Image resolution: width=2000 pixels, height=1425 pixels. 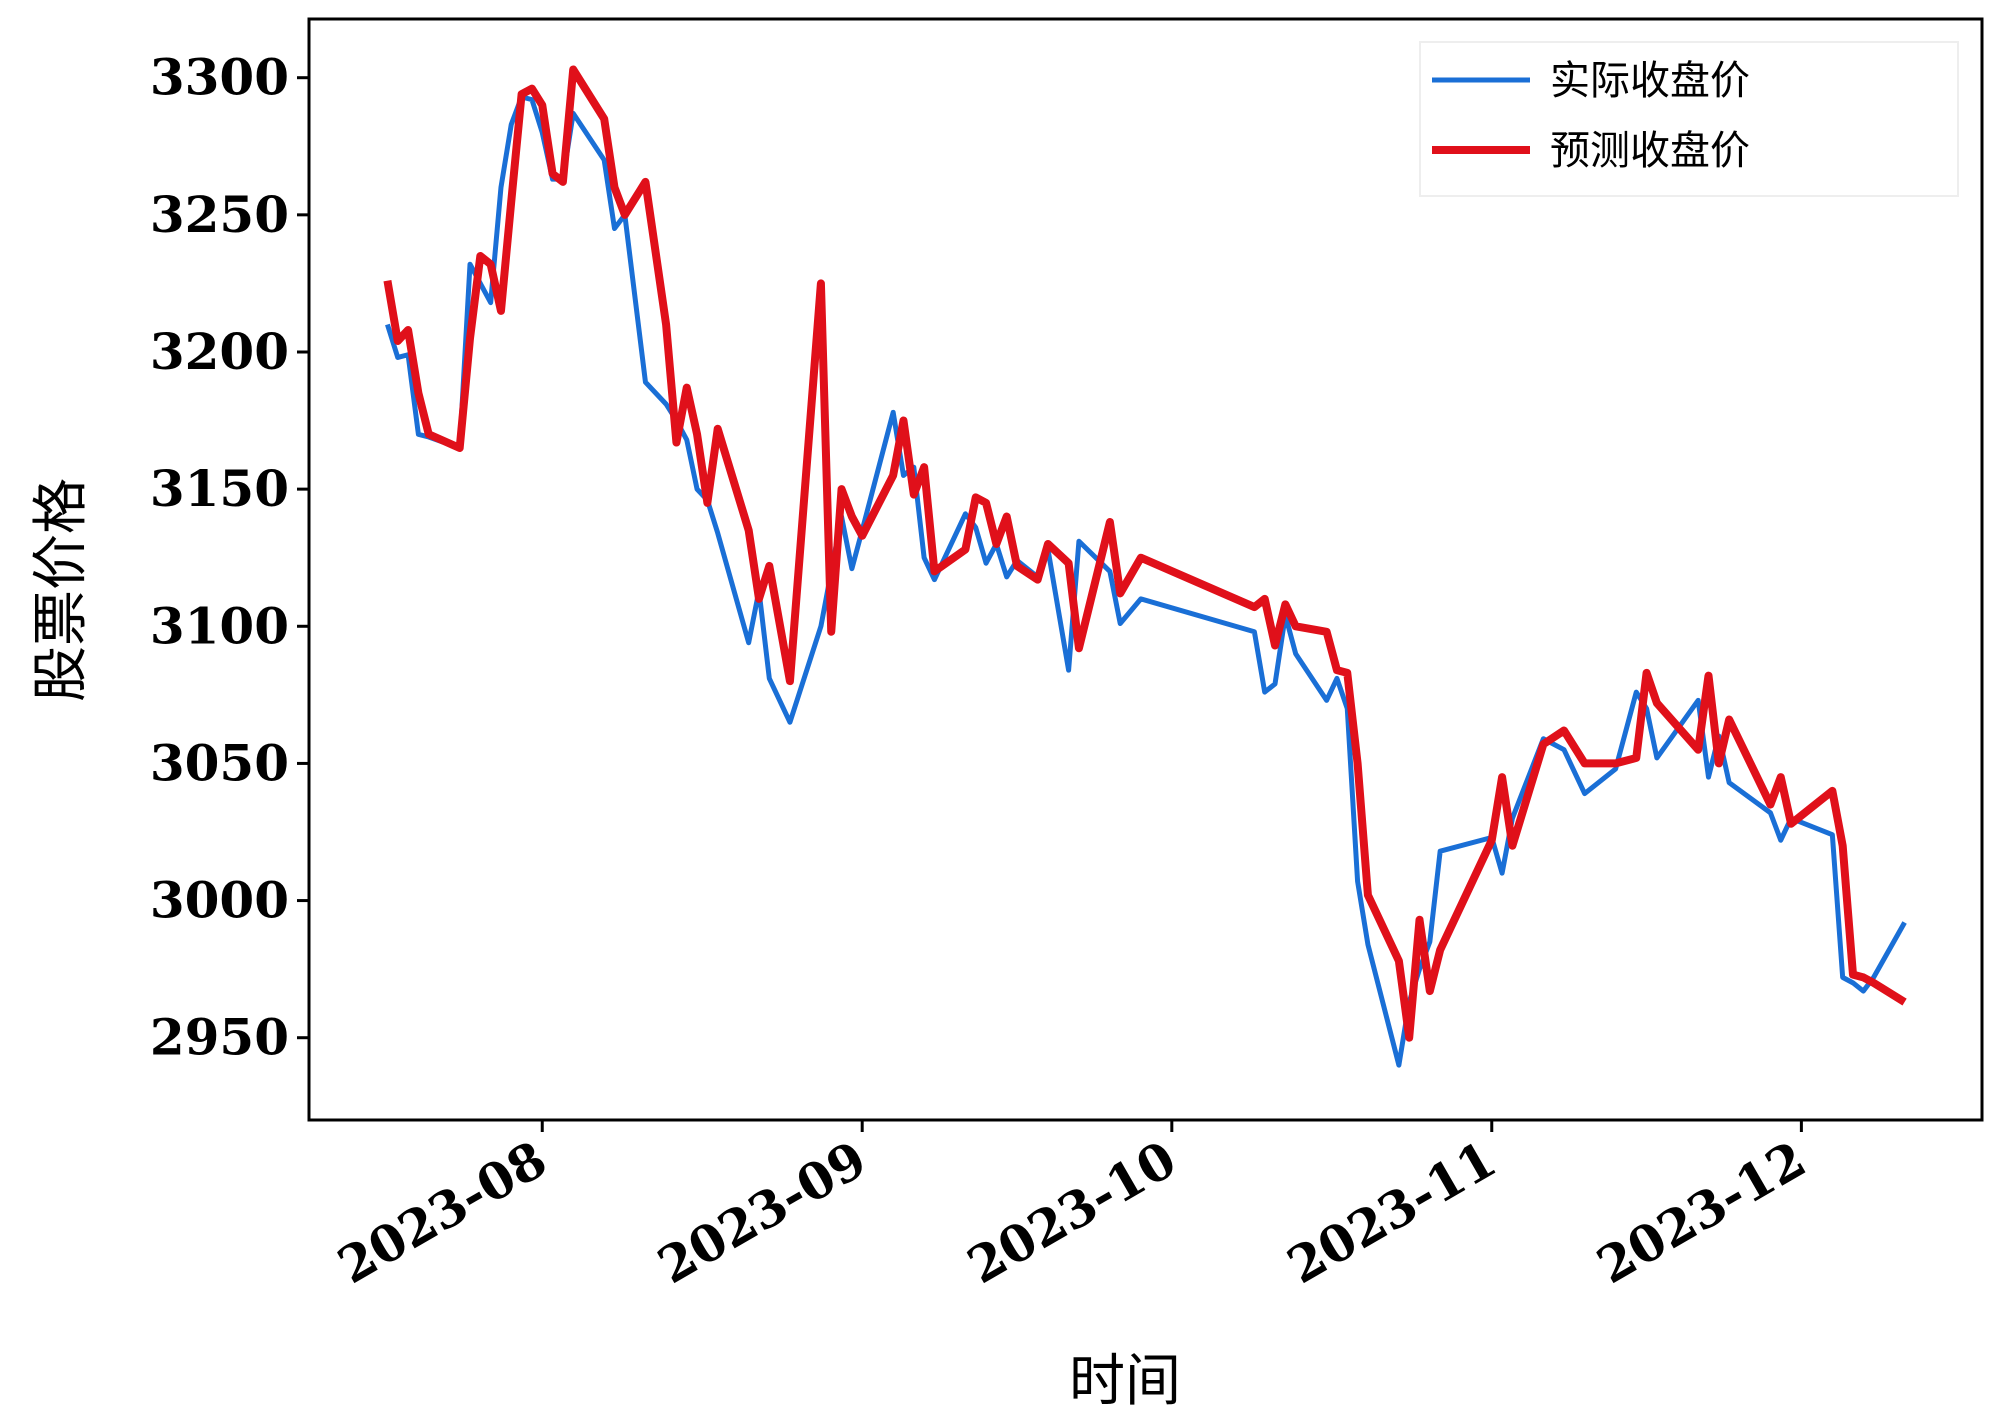 What do you see at coordinates (1650, 151) in the screenshot?
I see `legend-label: 预测收盘价` at bounding box center [1650, 151].